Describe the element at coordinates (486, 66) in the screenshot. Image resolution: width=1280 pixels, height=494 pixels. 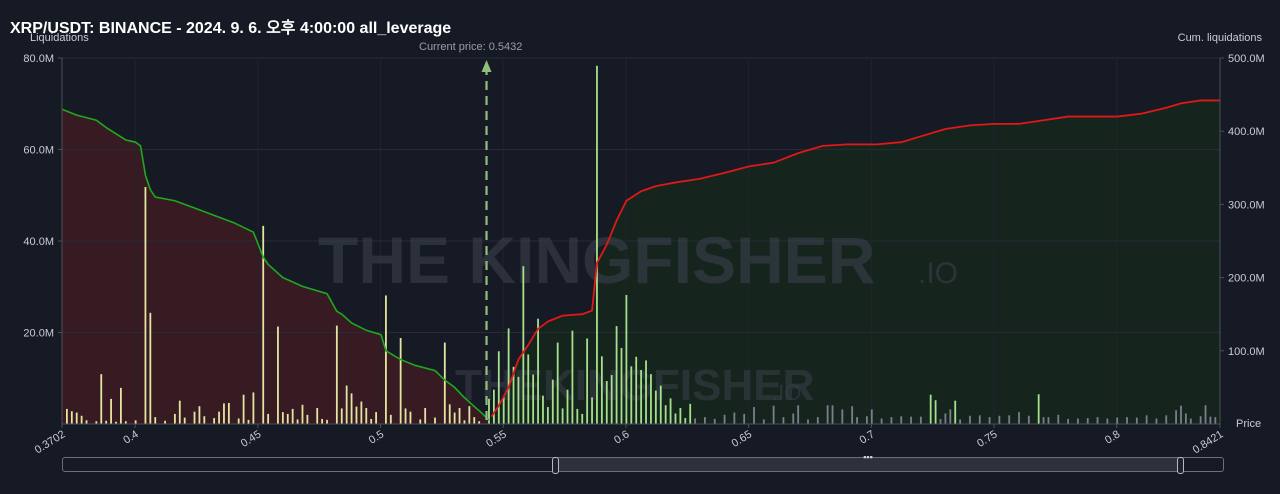
I see `current-price-arrow-icon` at that location.